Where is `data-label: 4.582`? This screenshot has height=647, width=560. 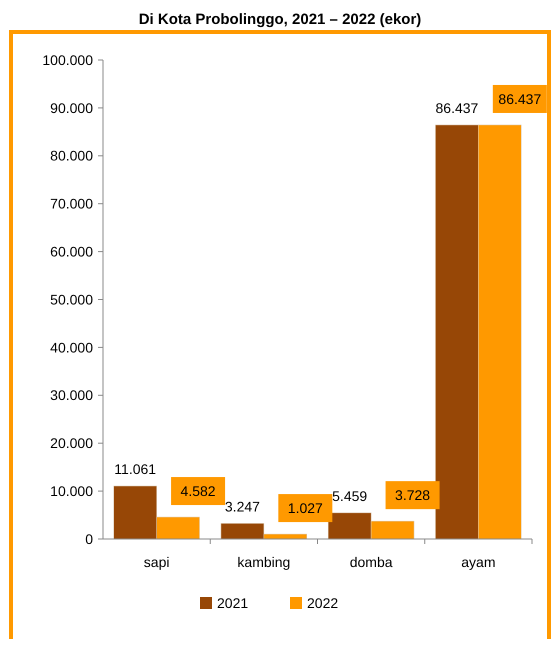 data-label: 4.582 is located at coordinates (198, 491).